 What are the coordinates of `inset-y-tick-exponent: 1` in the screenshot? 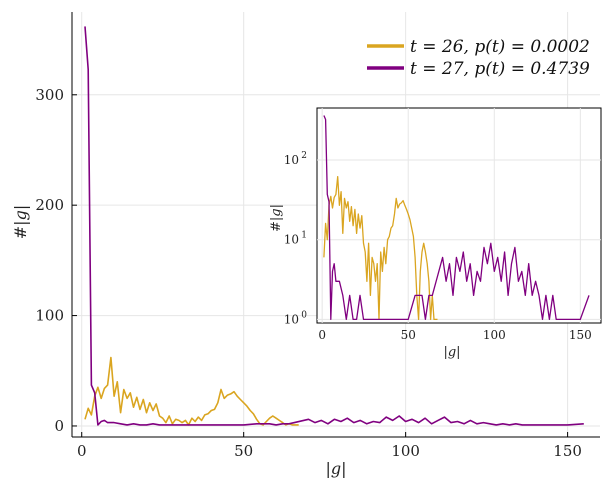 It's located at (304, 236).